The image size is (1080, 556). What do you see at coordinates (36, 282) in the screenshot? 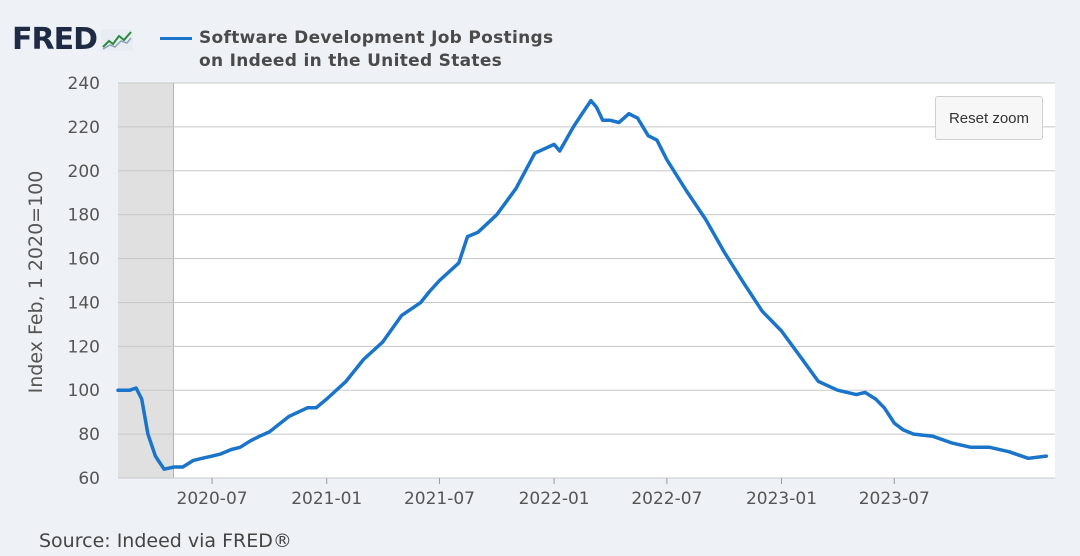
I see `y-axis-title: Index Feb, 1 2020=100` at bounding box center [36, 282].